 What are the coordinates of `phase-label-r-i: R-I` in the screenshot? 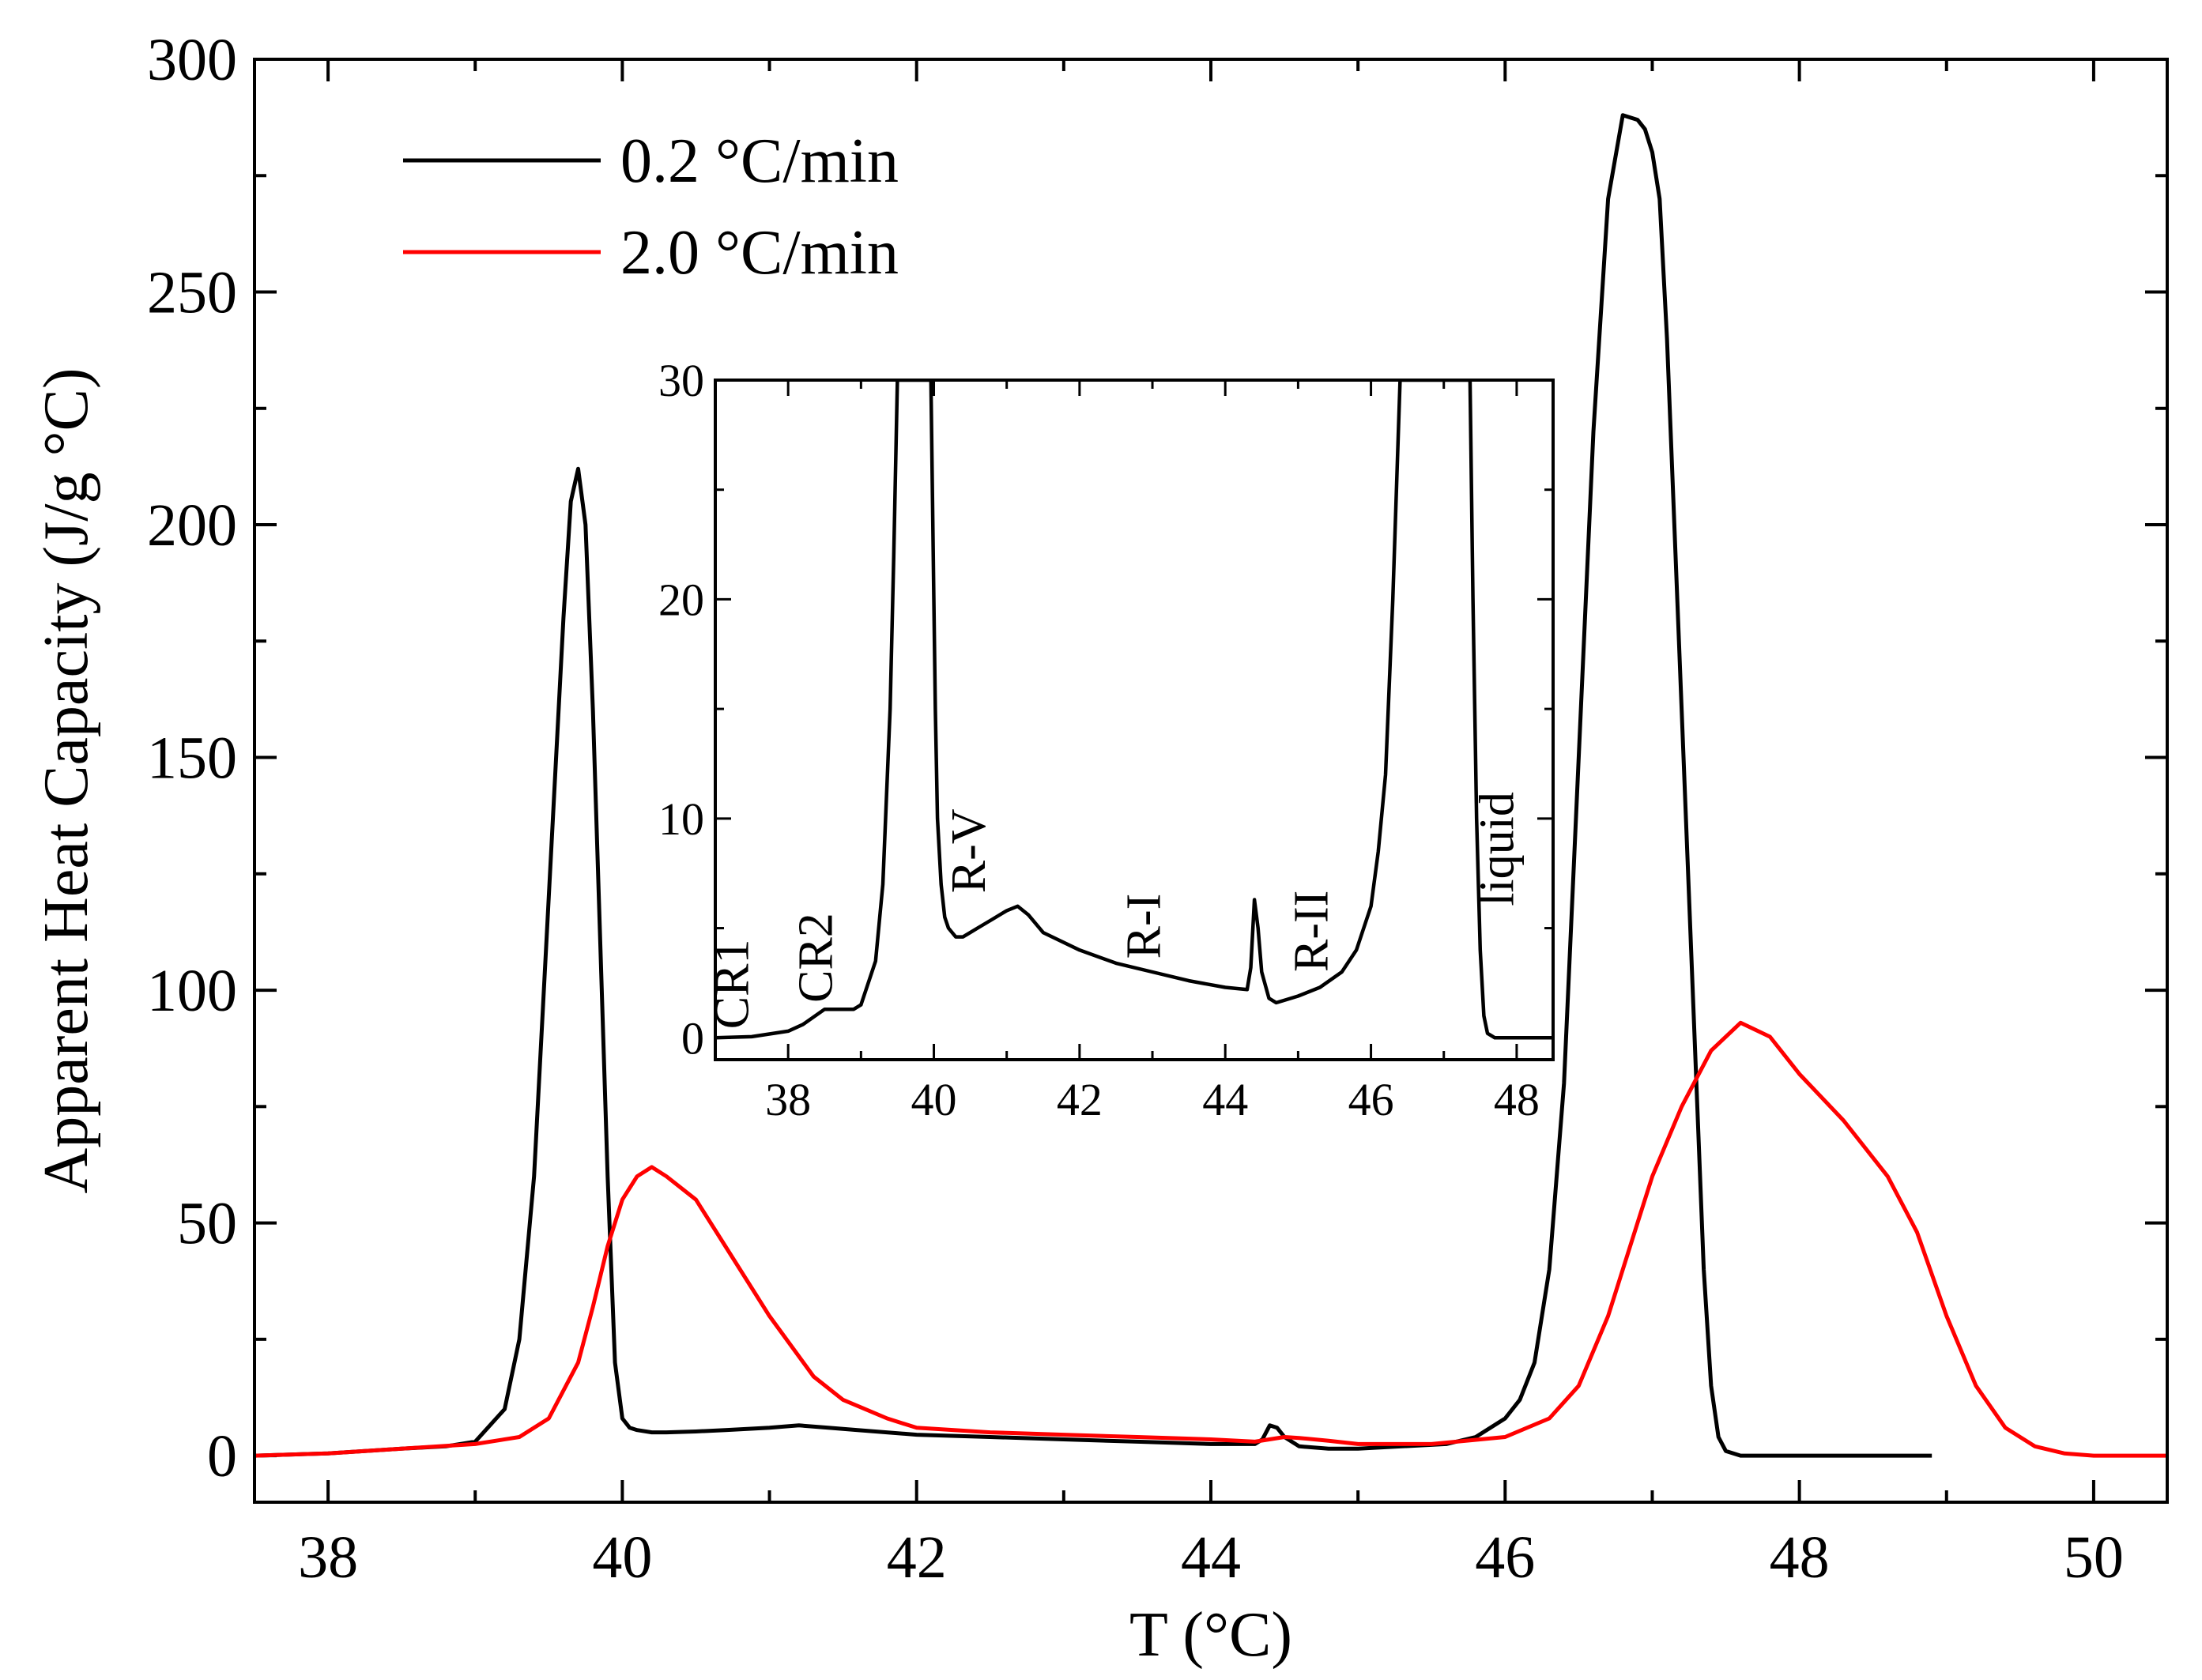 It's located at (1144, 926).